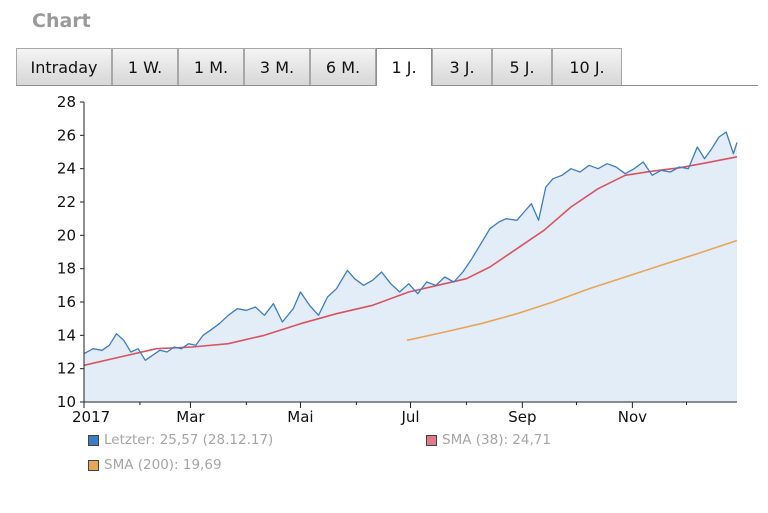  I want to click on legend-item: Letzter: 25,57 (28.12.17), so click(180, 440).